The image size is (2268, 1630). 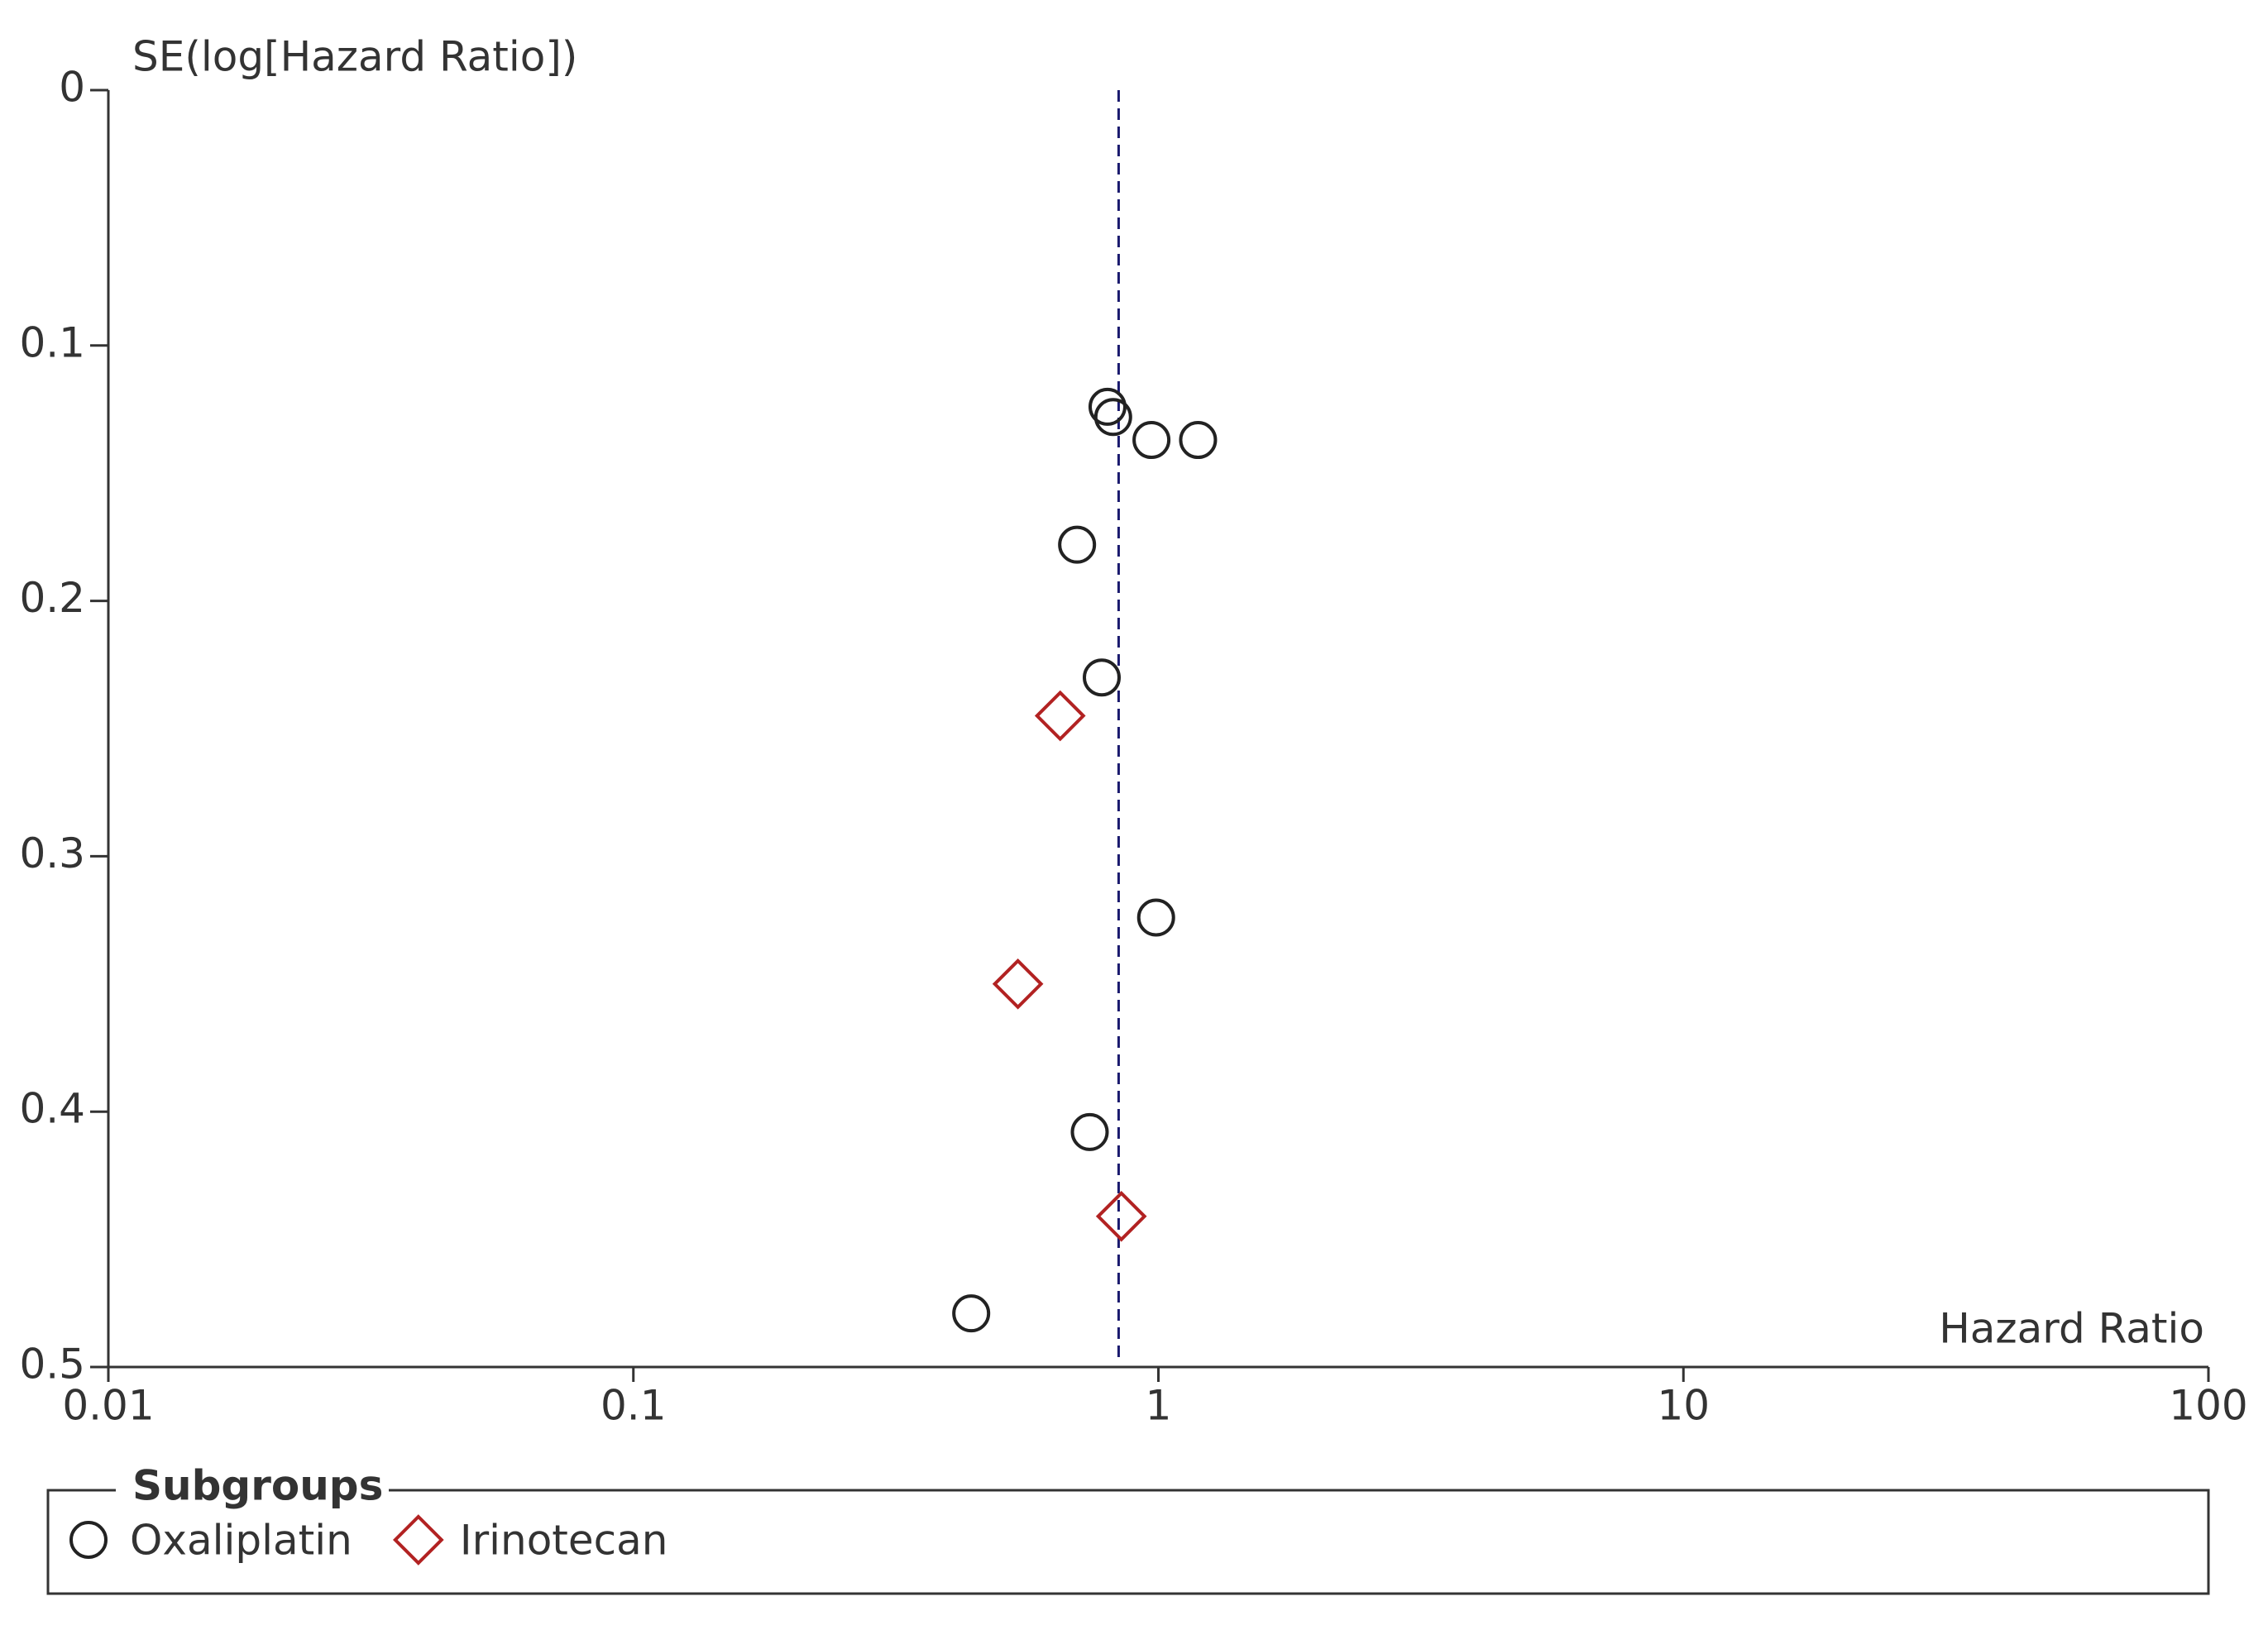 What do you see at coordinates (241, 1541) in the screenshot?
I see `legend-label: Oxaliplatin` at bounding box center [241, 1541].